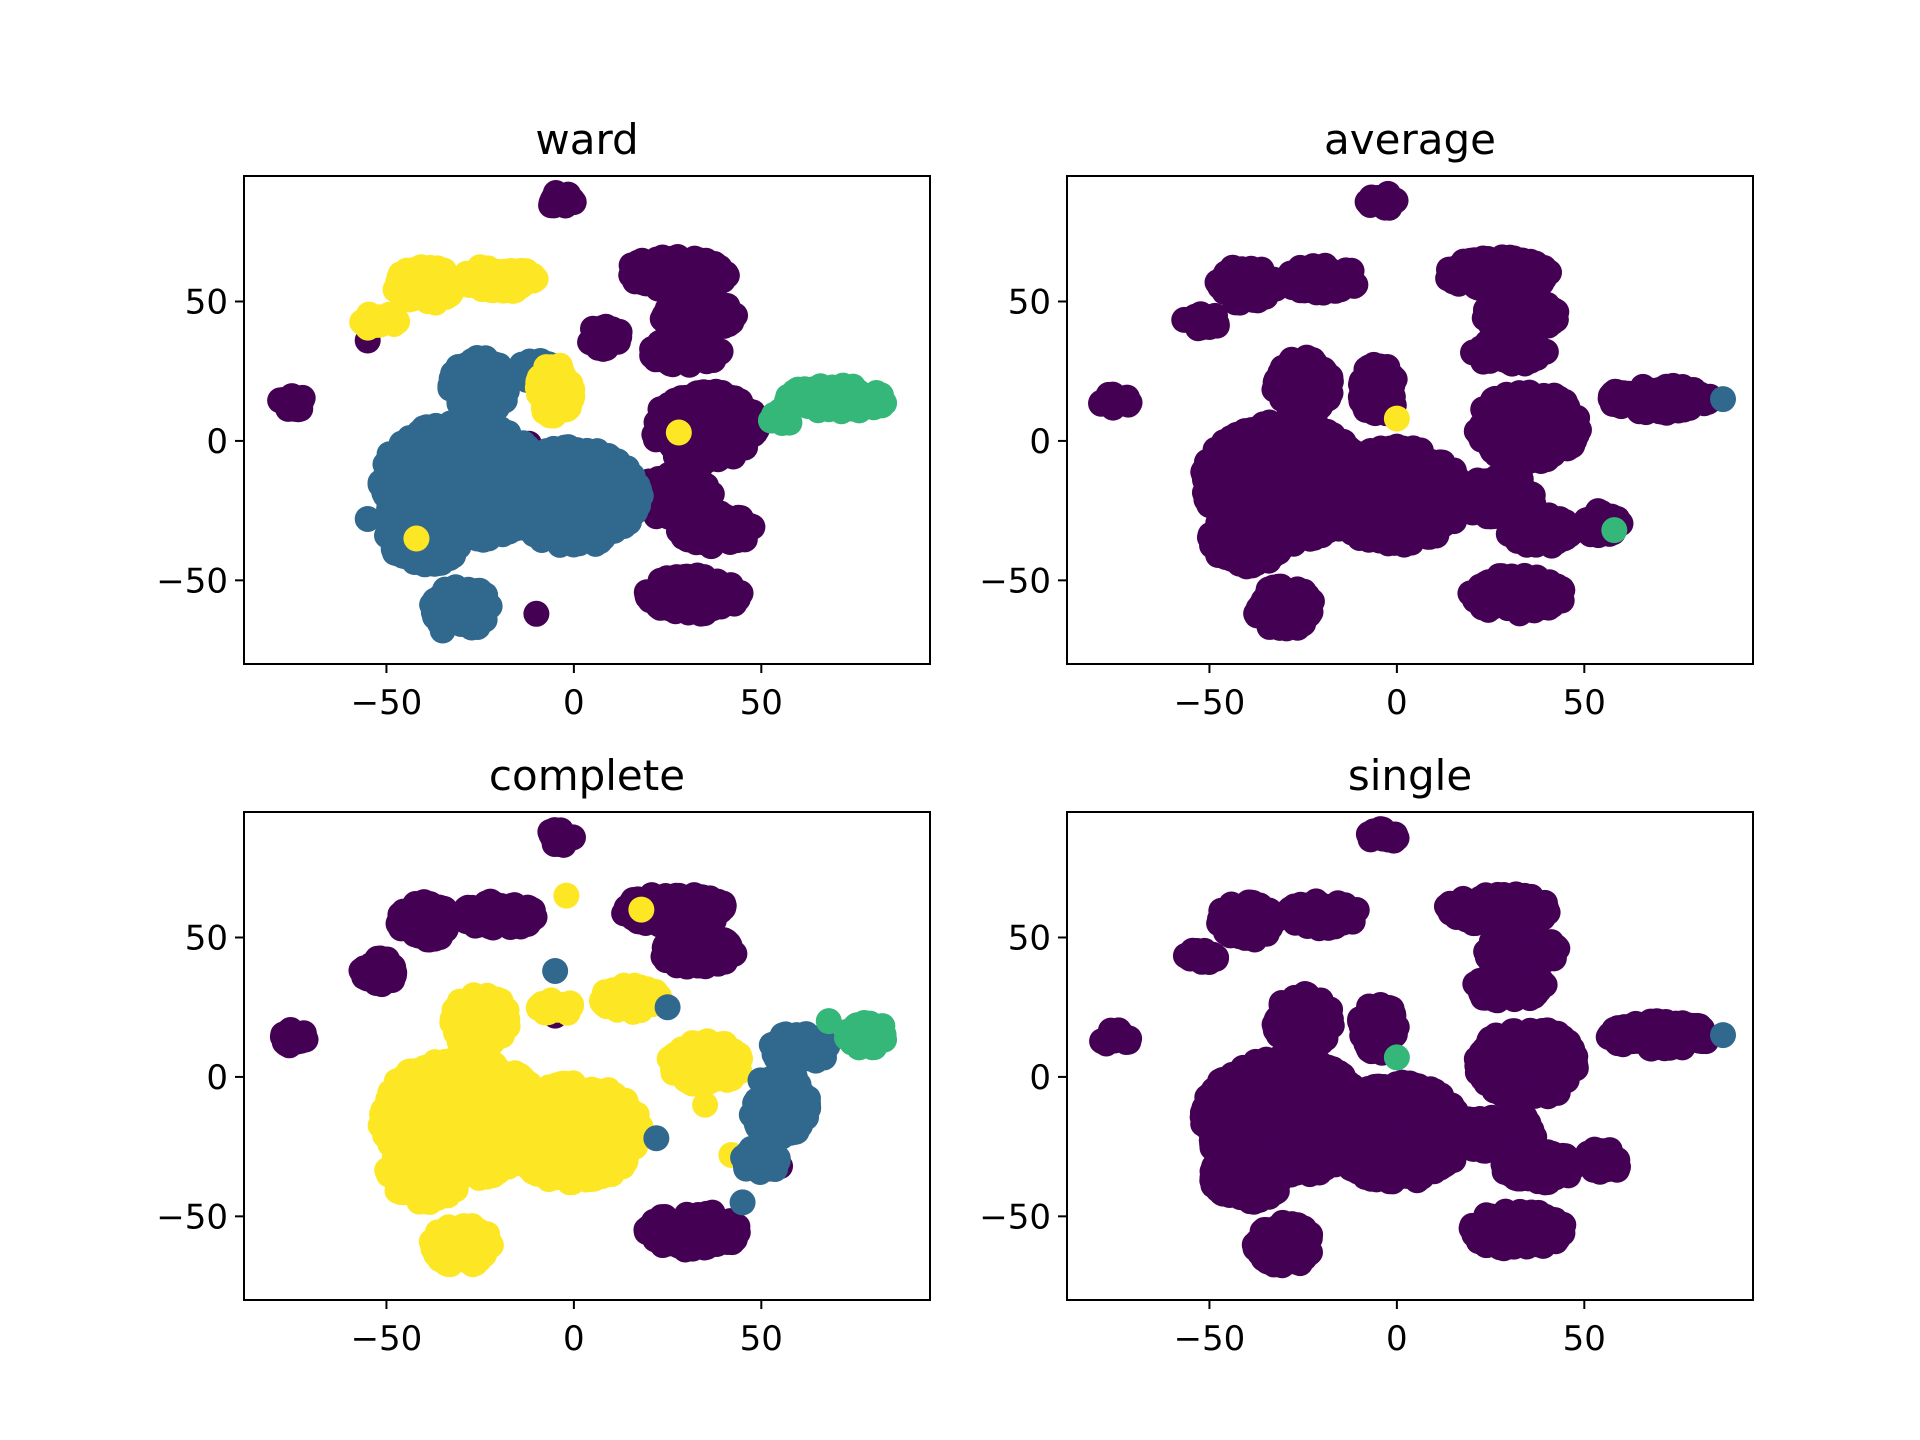  Describe the element at coordinates (574, 703) in the screenshot. I see `x-tick-label: 0` at that location.